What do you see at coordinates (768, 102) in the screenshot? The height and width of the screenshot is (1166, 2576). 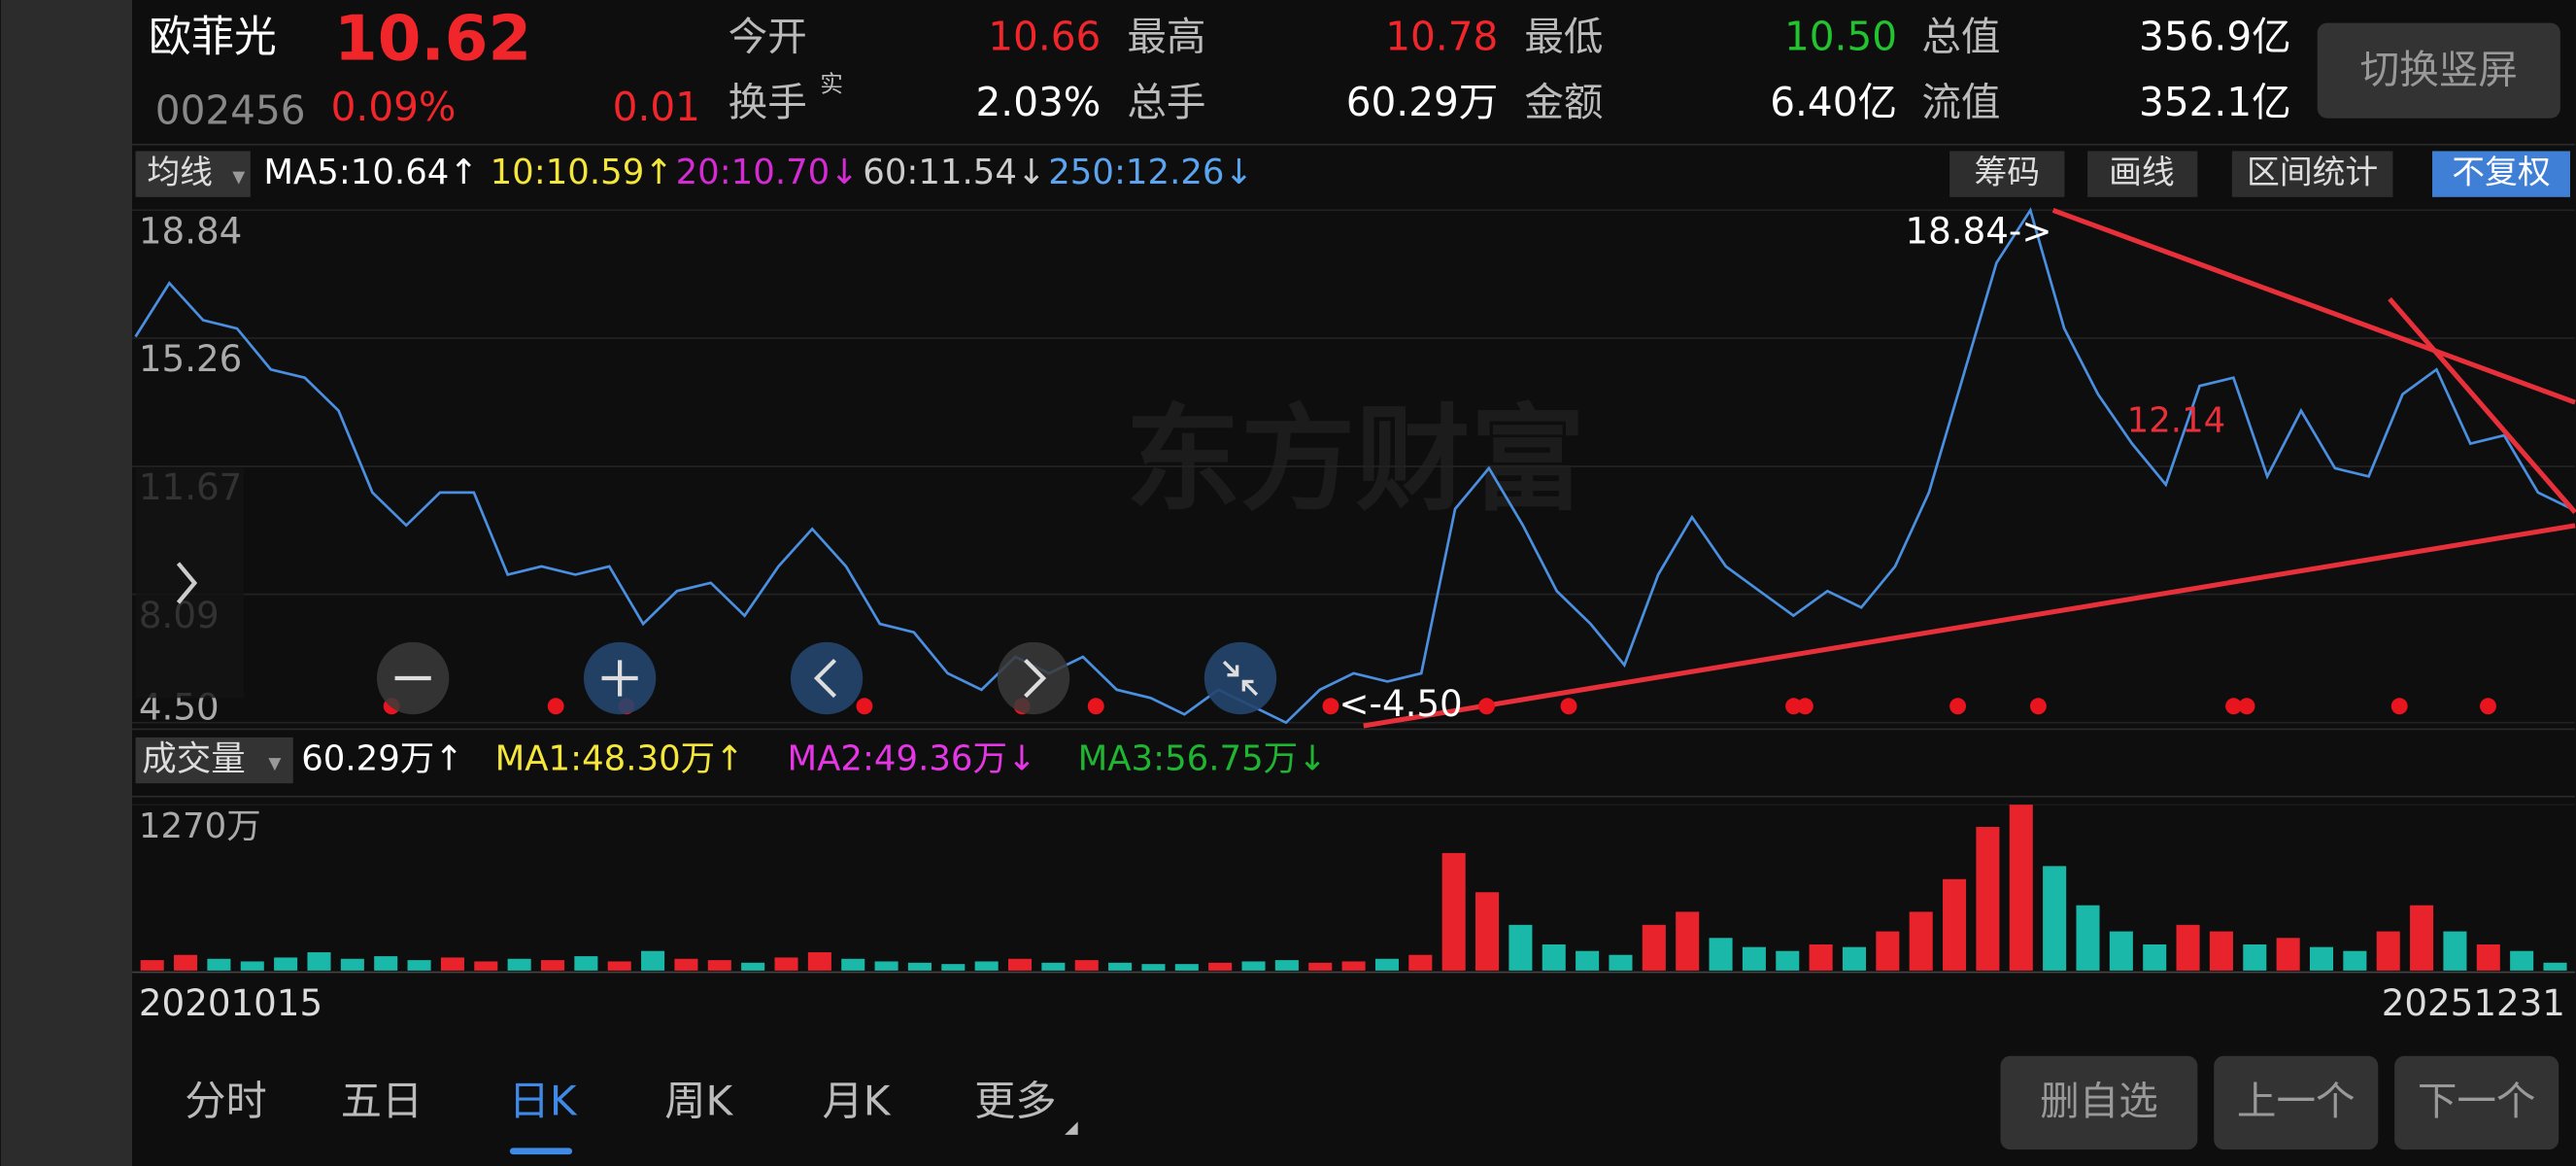 I see `quote-label: 换手` at bounding box center [768, 102].